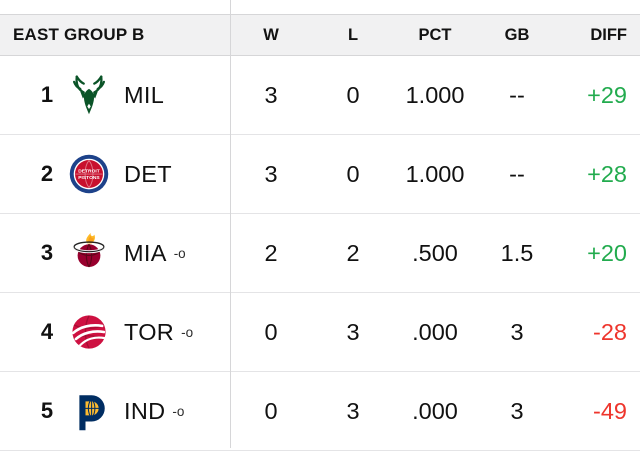 The width and height of the screenshot is (640, 451). Describe the element at coordinates (271, 252) in the screenshot. I see `wins-value: 2` at that location.